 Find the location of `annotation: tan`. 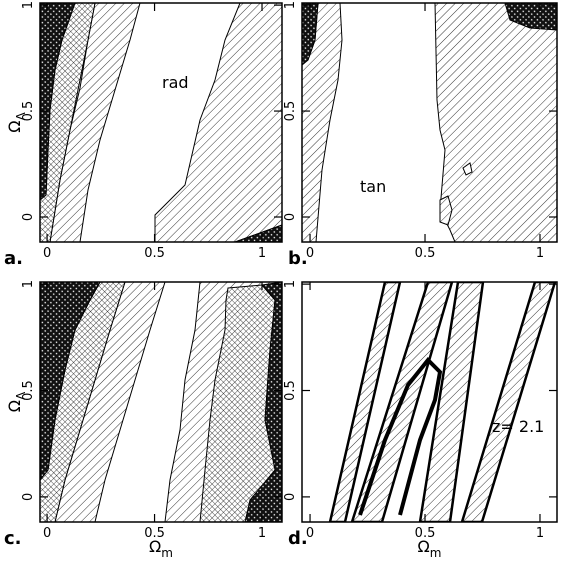

annotation: tan is located at coordinates (373, 186).